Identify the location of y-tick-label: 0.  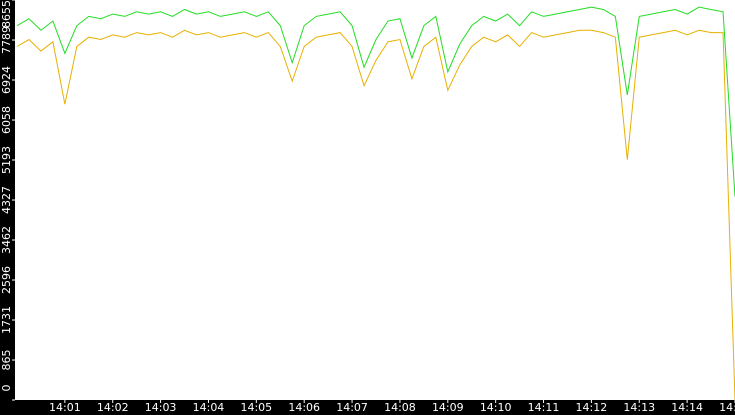
(6, 388).